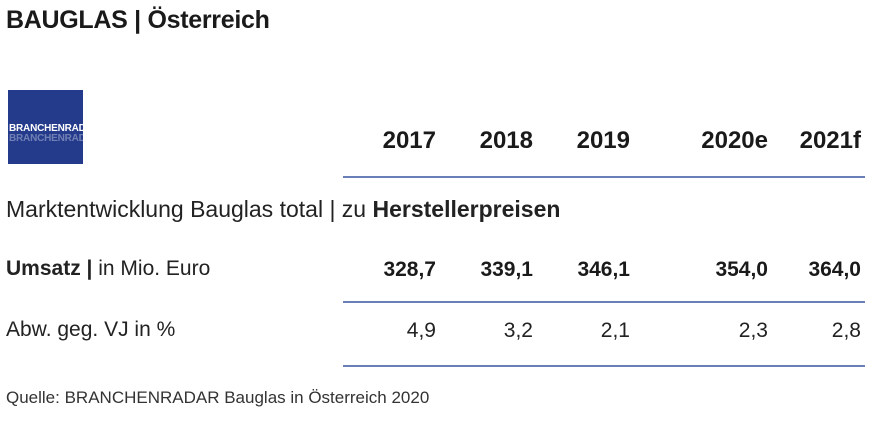 The width and height of the screenshot is (872, 438). Describe the element at coordinates (506, 269) in the screenshot. I see `cell-umsatz-2018: 339,1` at that location.